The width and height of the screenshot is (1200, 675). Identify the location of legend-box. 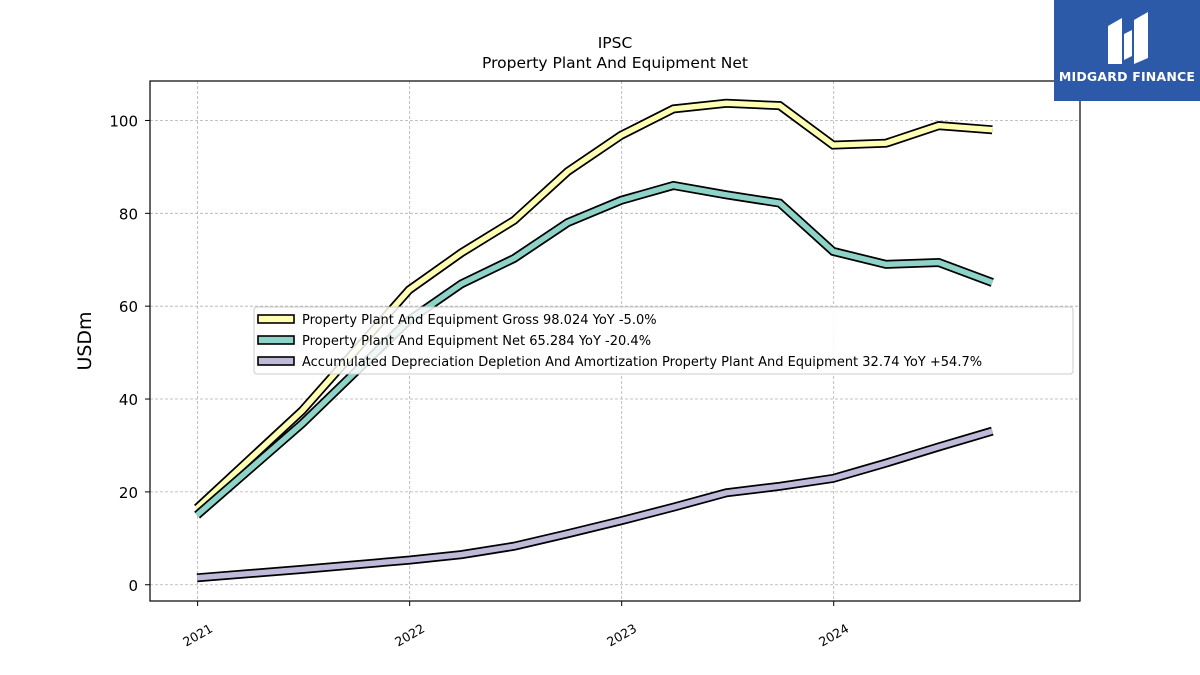
(663, 340).